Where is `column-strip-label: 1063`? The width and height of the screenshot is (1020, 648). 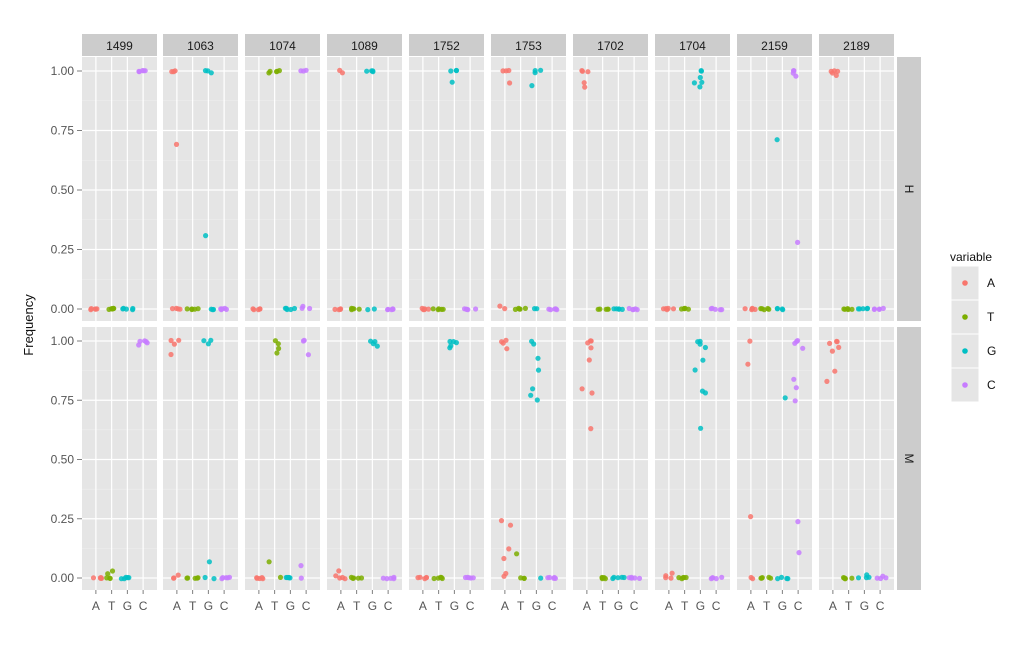
column-strip-label: 1063 is located at coordinates (200, 46).